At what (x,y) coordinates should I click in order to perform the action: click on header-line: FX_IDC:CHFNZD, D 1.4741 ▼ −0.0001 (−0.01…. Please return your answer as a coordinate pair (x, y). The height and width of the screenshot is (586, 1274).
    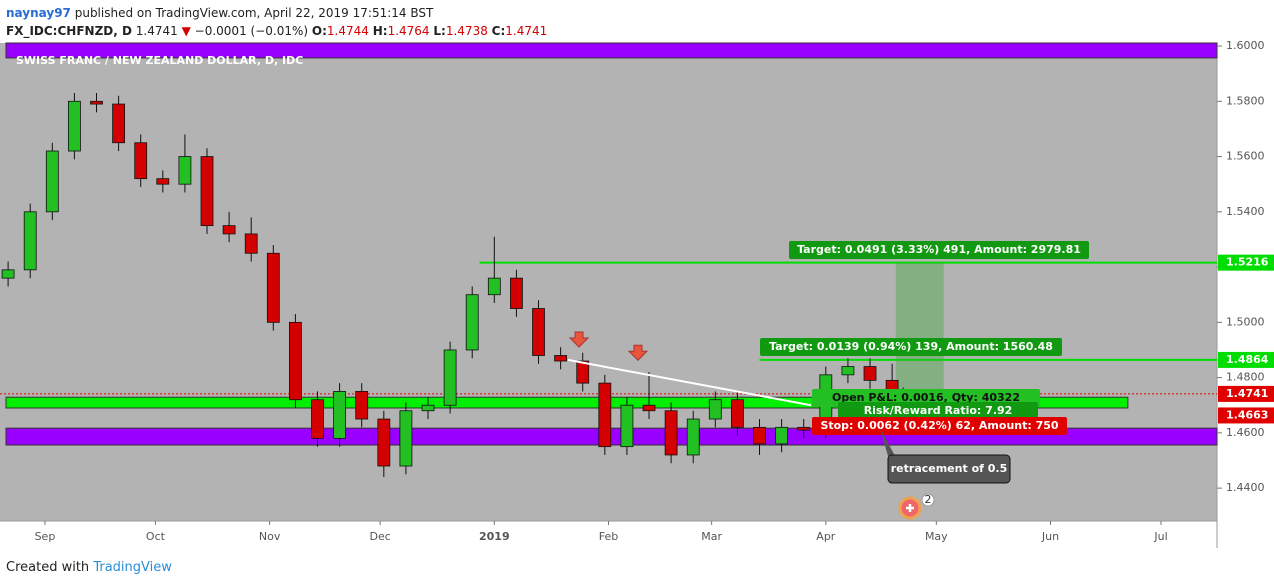
    Looking at the image, I should click on (276, 31).